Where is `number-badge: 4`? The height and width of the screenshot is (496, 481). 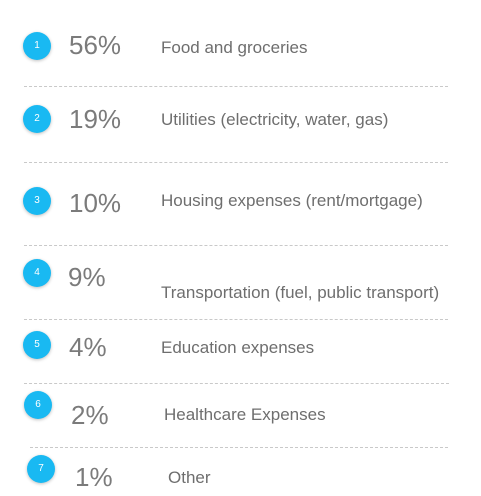
number-badge: 4 is located at coordinates (37, 273).